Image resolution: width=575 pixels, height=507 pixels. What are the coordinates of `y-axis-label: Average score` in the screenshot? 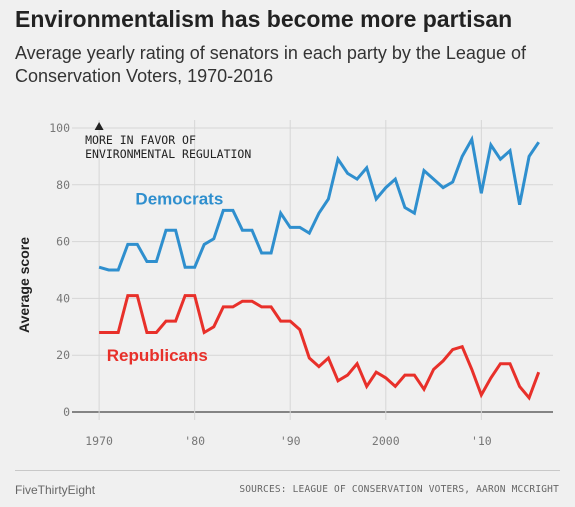 It's located at (24, 285).